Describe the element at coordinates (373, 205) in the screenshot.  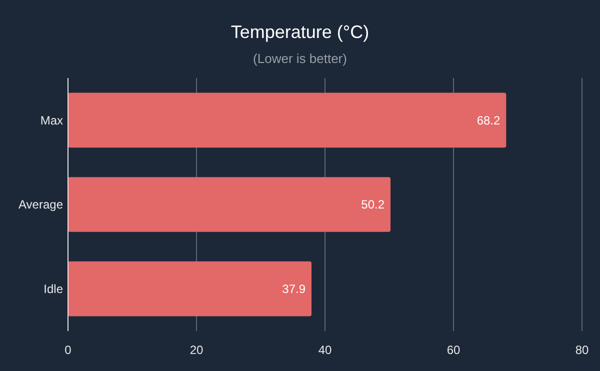
I see `data-label: 50.2` at that location.